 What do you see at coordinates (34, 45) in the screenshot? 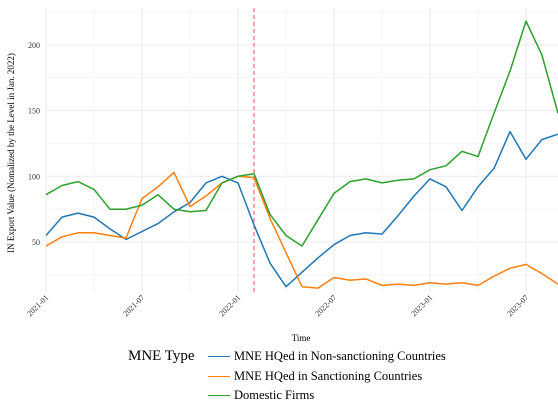
I see `y-tick-label: 200` at bounding box center [34, 45].